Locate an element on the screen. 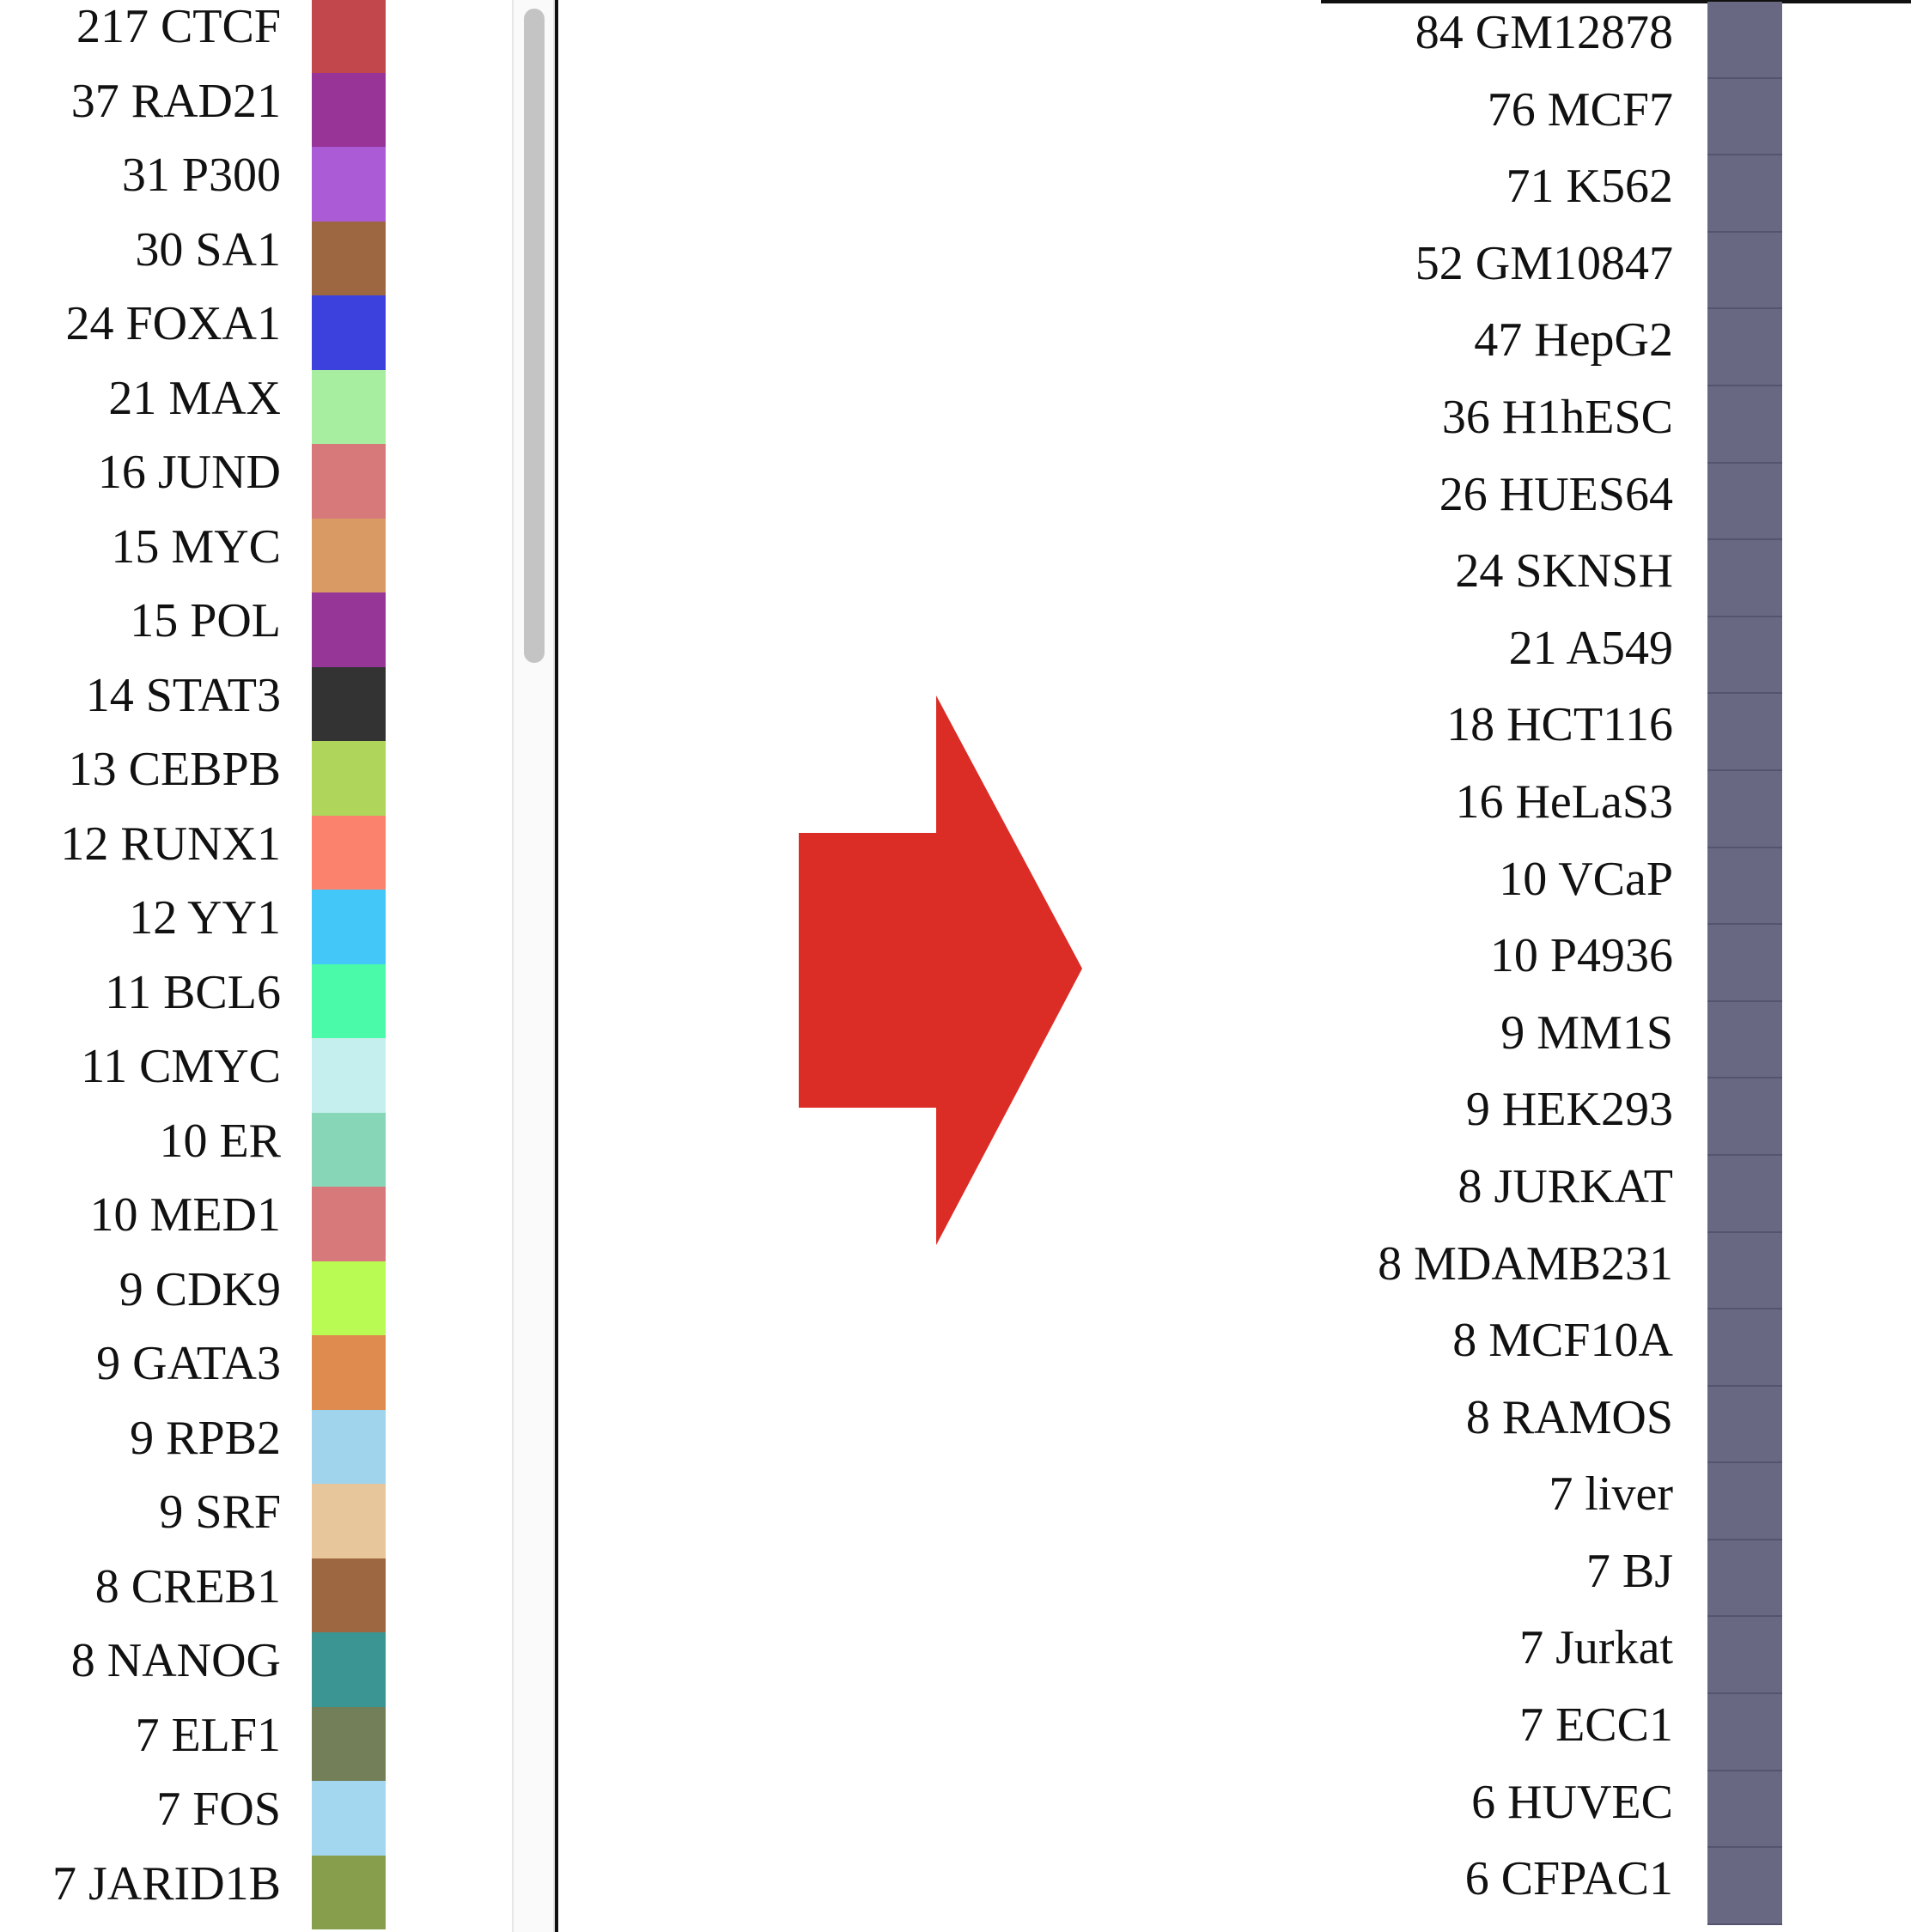 This screenshot has width=1911, height=1932. factor-legend-item: 16 JUND is located at coordinates (197, 481).